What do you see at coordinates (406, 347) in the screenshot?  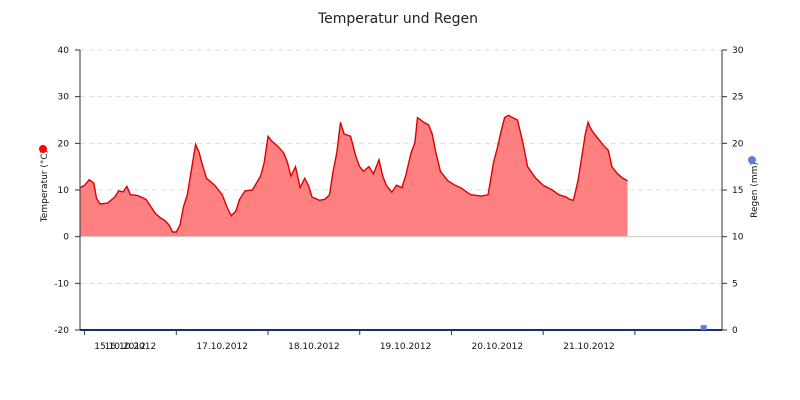 I see `x-tick-label: 19.10.2012` at bounding box center [406, 347].